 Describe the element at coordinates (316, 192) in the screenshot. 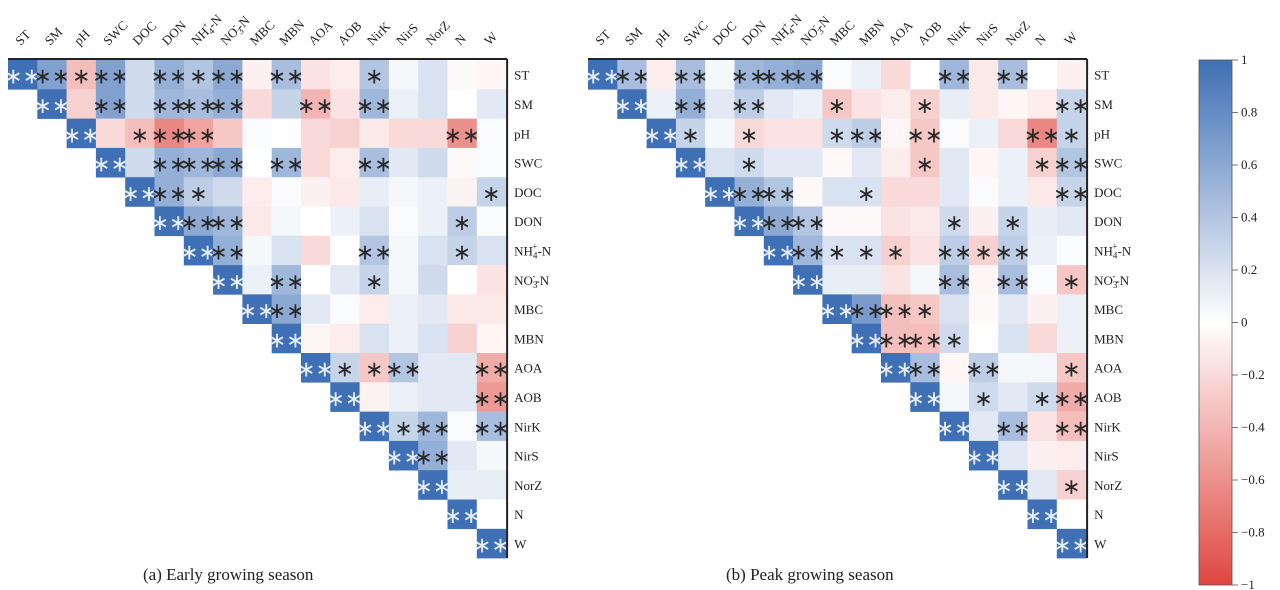

I see `heatmap-cell-doc-aoa` at that location.